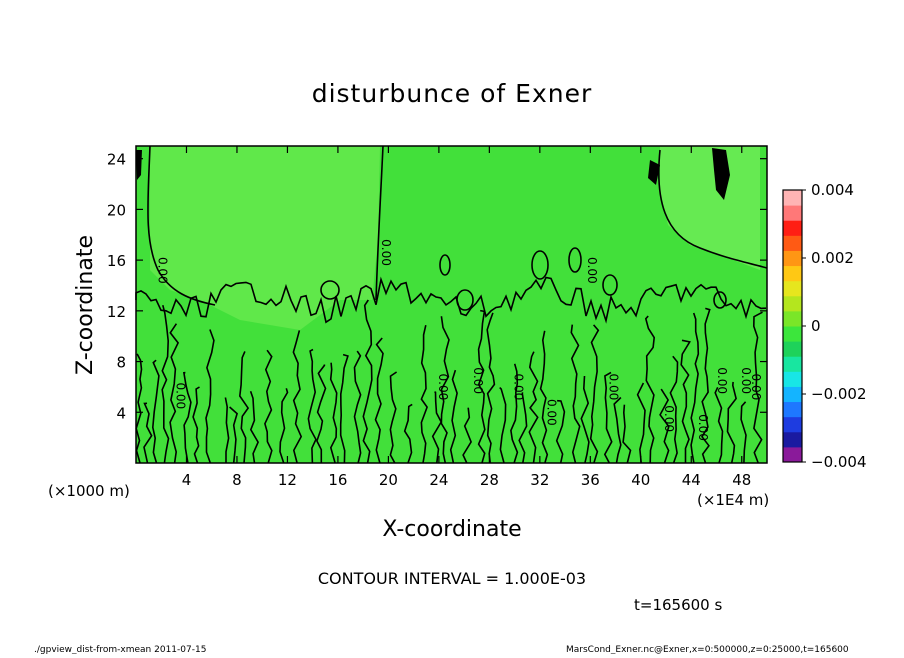  I want to click on x-tick-label: 20, so click(388, 480).